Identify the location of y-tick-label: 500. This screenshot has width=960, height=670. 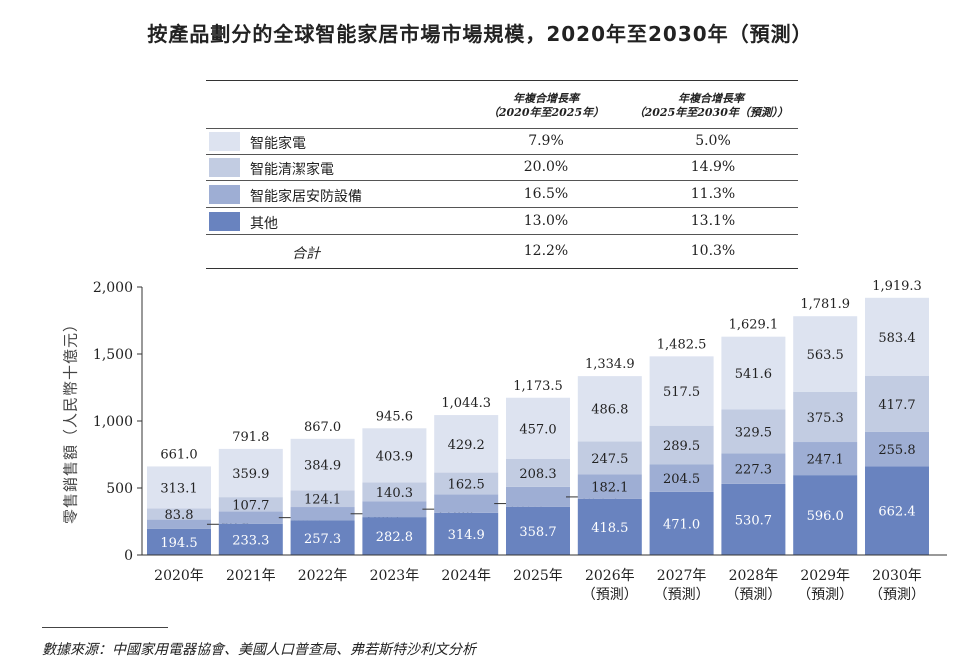
(119, 489).